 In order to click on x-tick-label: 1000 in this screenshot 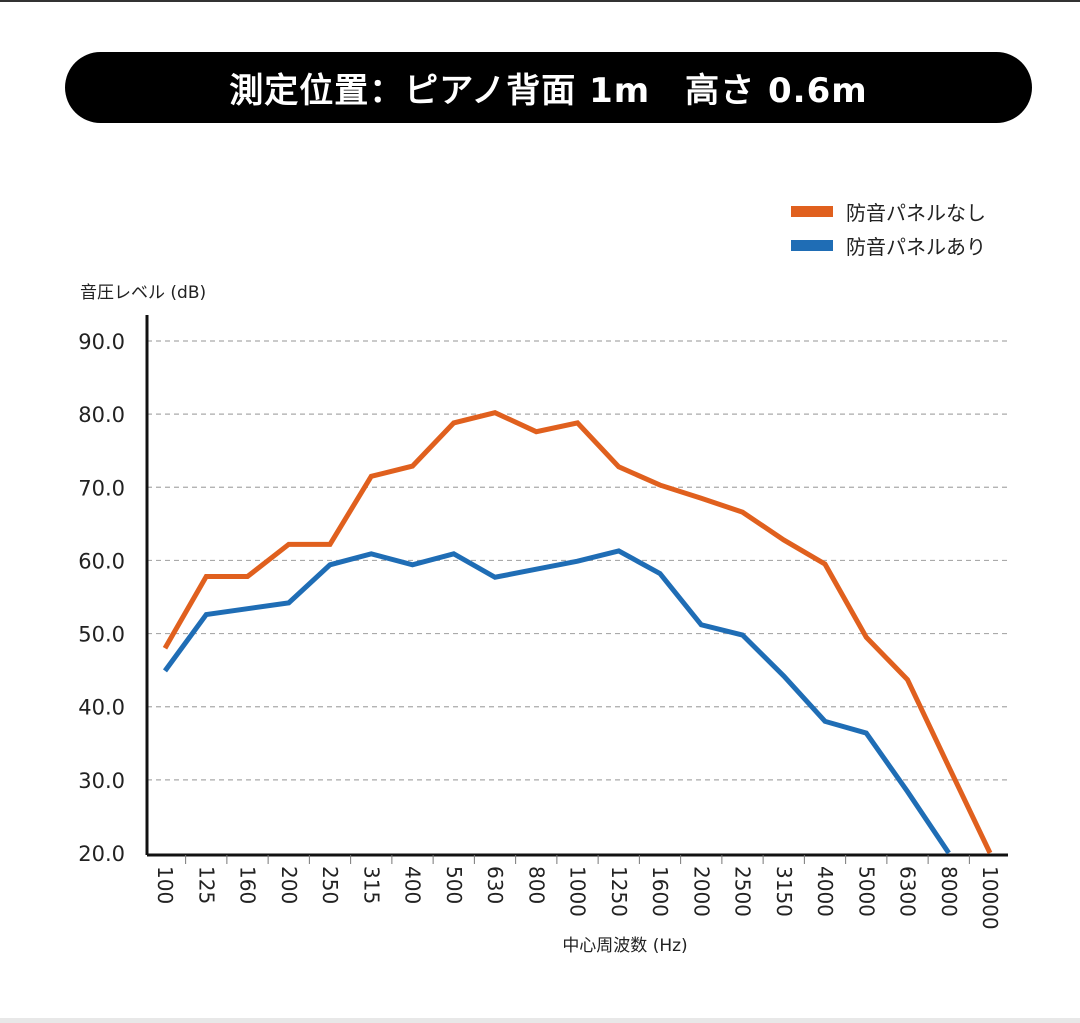, I will do `click(578, 891)`.